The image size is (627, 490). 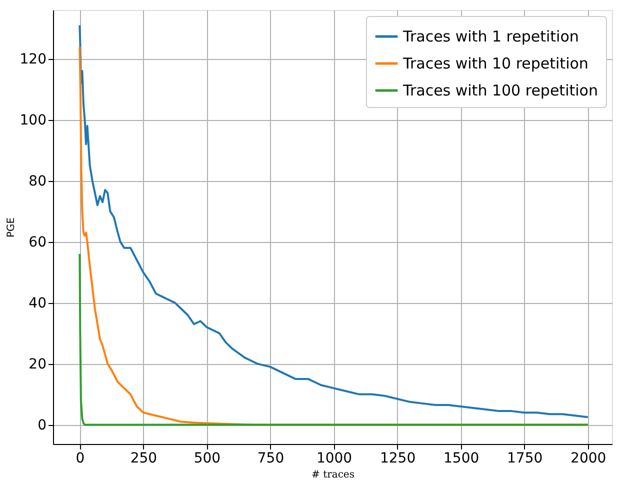 I want to click on legend-label: Traces with 100 repetition, so click(x=500, y=91).